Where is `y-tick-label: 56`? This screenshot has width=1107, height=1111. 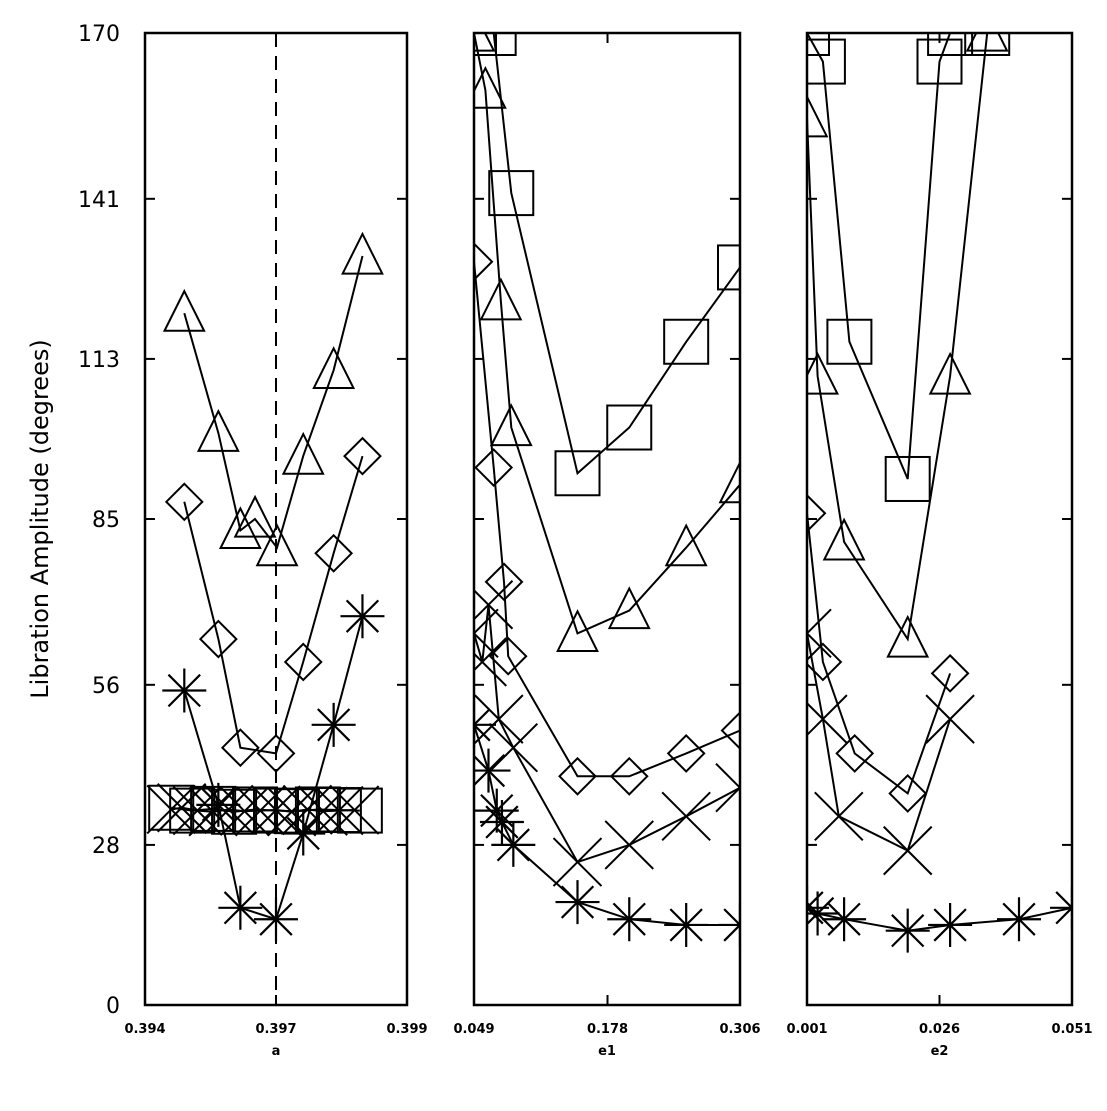
y-tick-label: 56 is located at coordinates (106, 686).